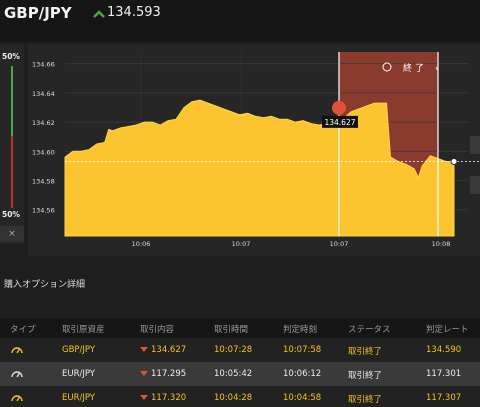  Describe the element at coordinates (43, 65) in the screenshot. I see `y-tick-label: 134.66` at that location.